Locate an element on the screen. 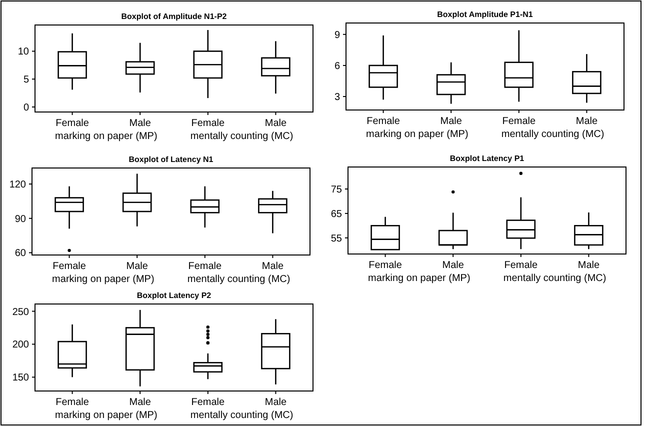 The height and width of the screenshot is (427, 646). chart-title: Boxplot Latency P1 is located at coordinates (487, 158).